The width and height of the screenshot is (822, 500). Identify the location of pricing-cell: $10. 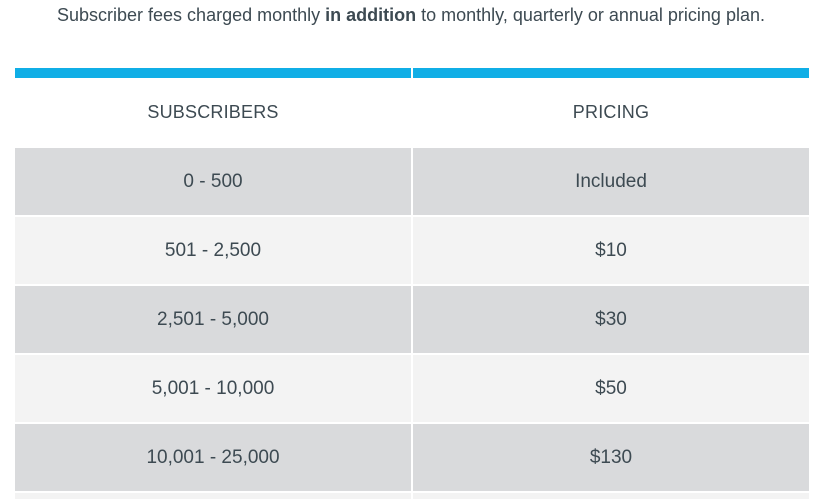
(611, 250).